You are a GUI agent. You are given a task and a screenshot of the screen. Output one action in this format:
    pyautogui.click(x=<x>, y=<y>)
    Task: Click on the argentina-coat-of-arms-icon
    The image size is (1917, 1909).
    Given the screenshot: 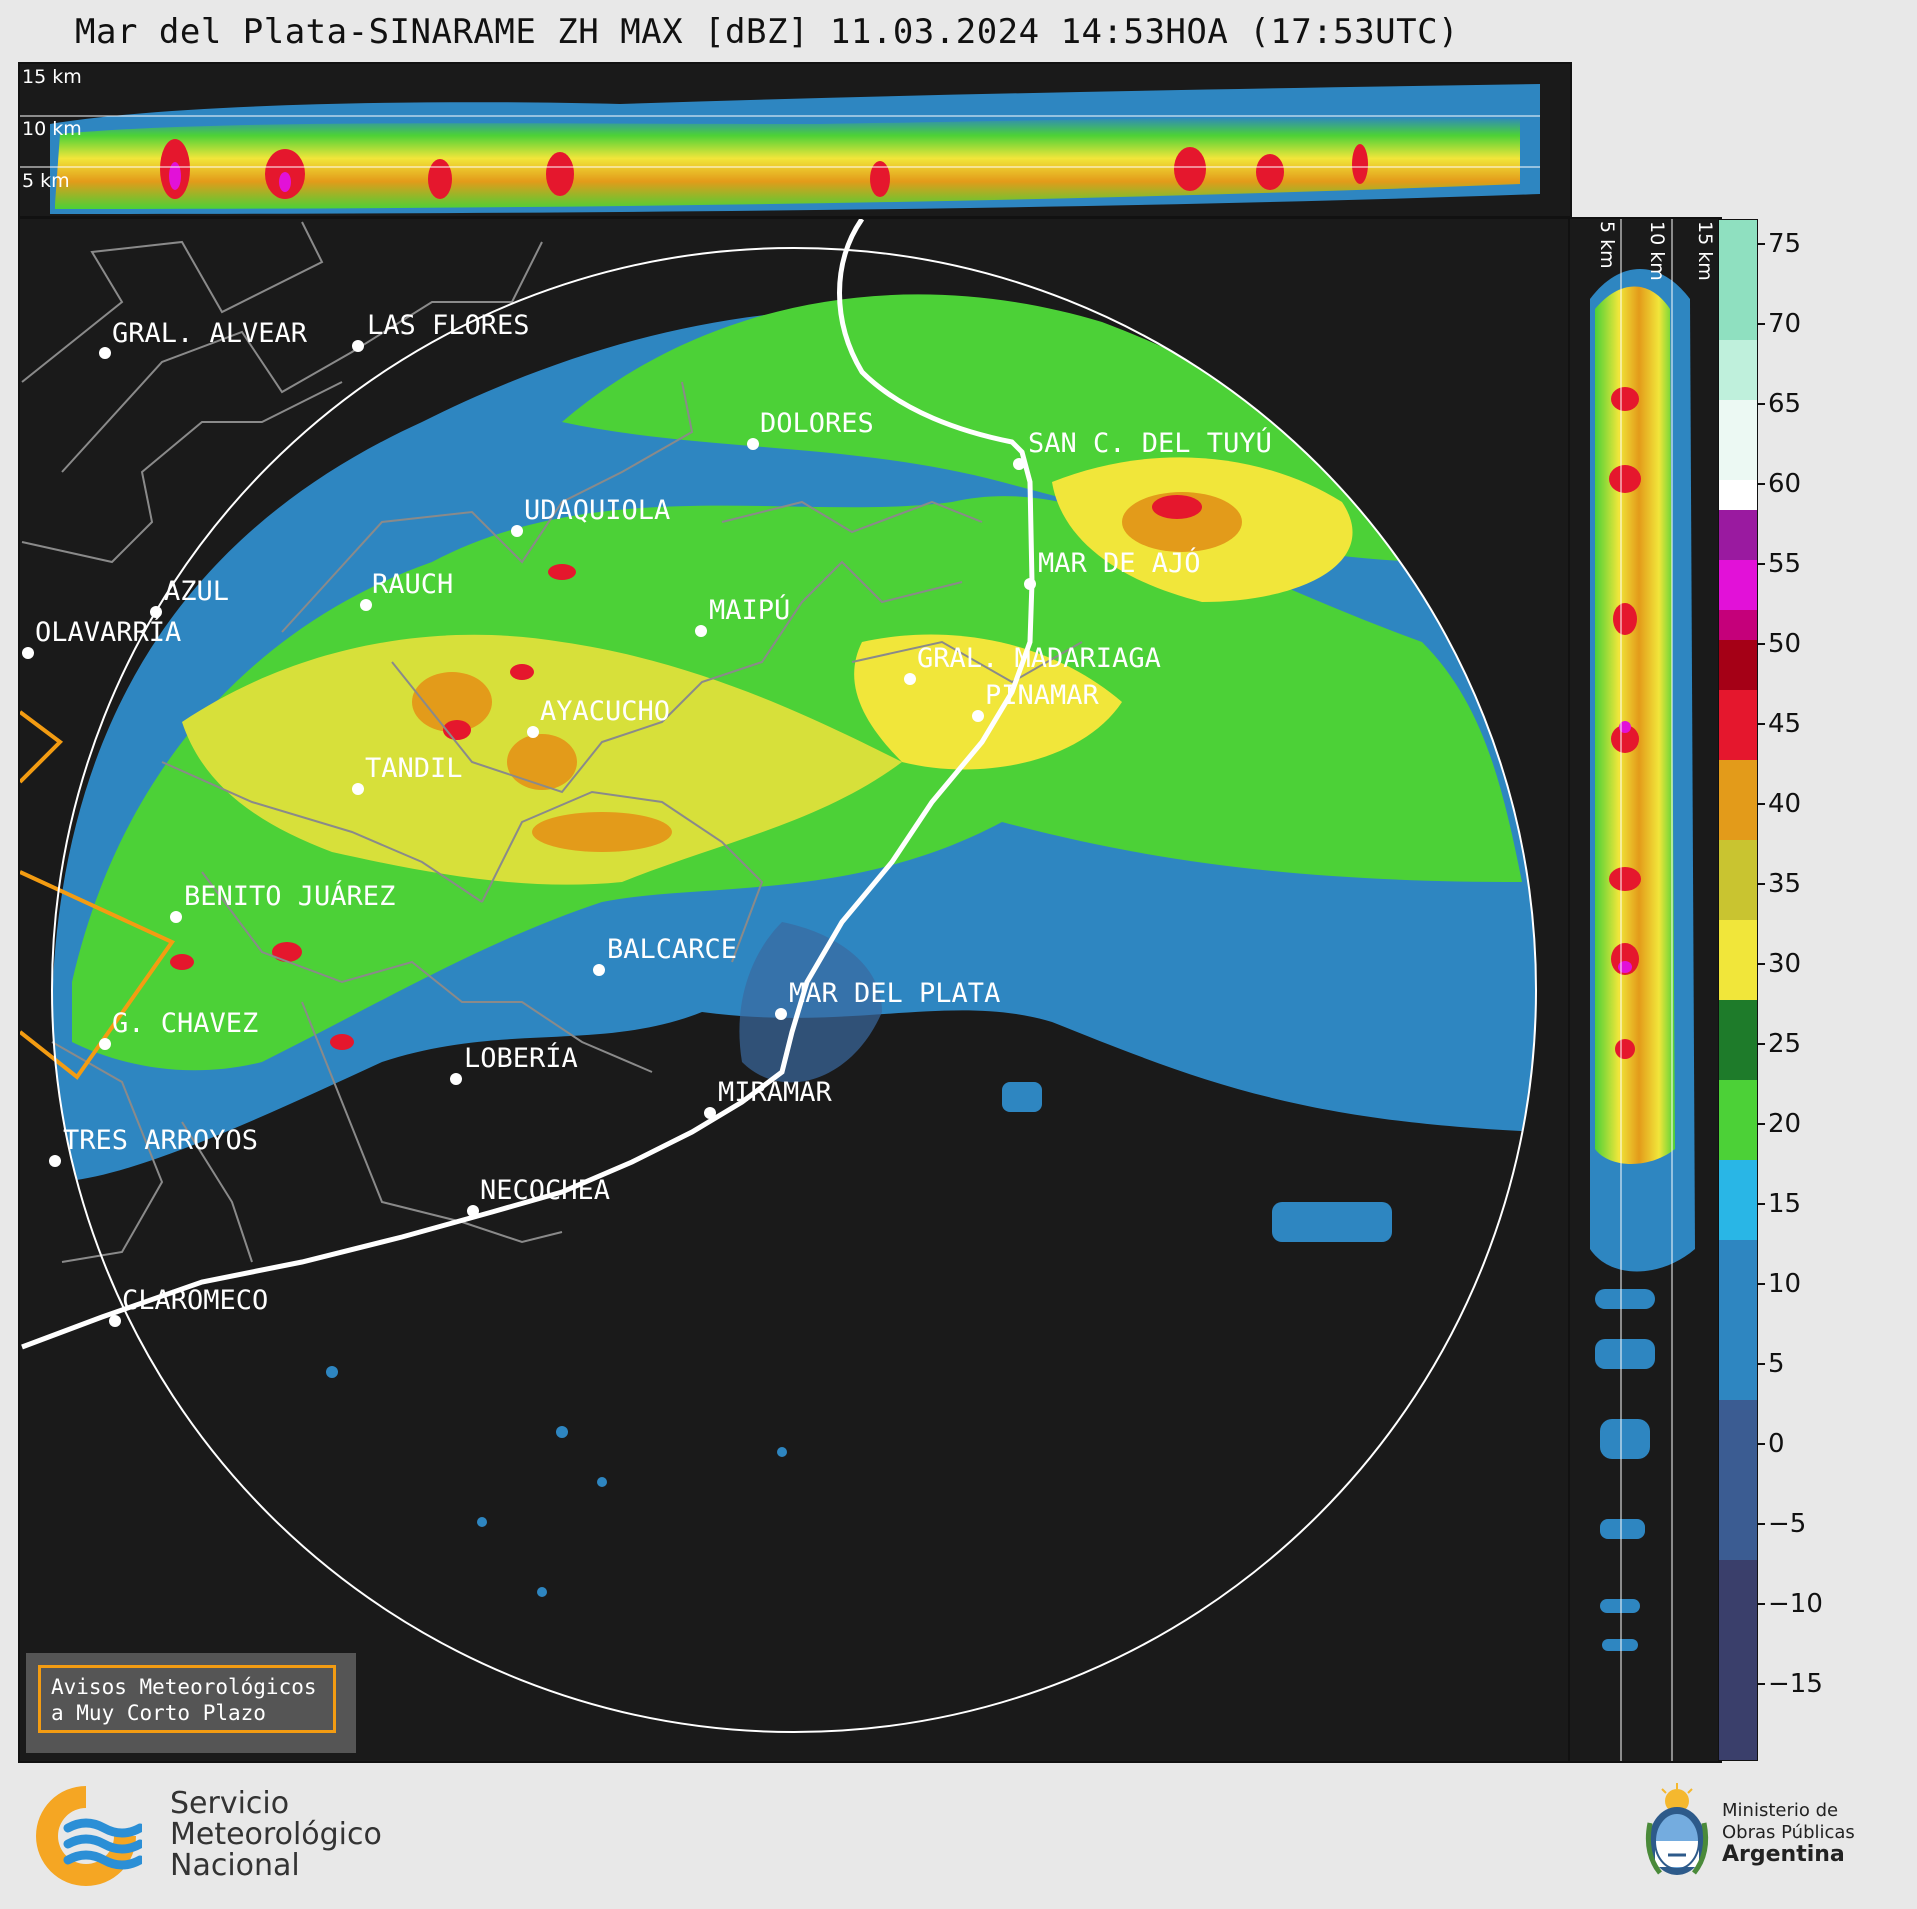 What is the action you would take?
    pyautogui.click(x=1677, y=1829)
    